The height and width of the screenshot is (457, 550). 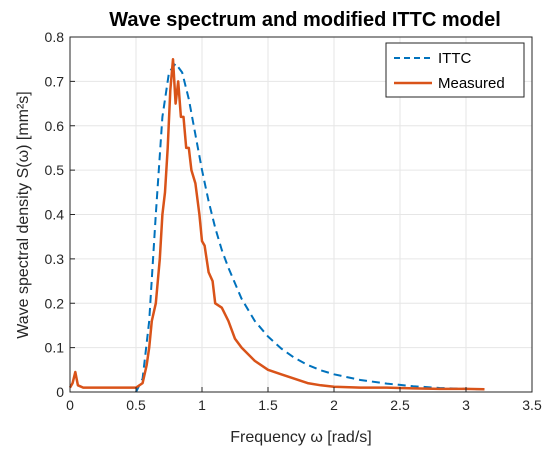 I want to click on x-tick-label: 3.5, so click(x=532, y=405).